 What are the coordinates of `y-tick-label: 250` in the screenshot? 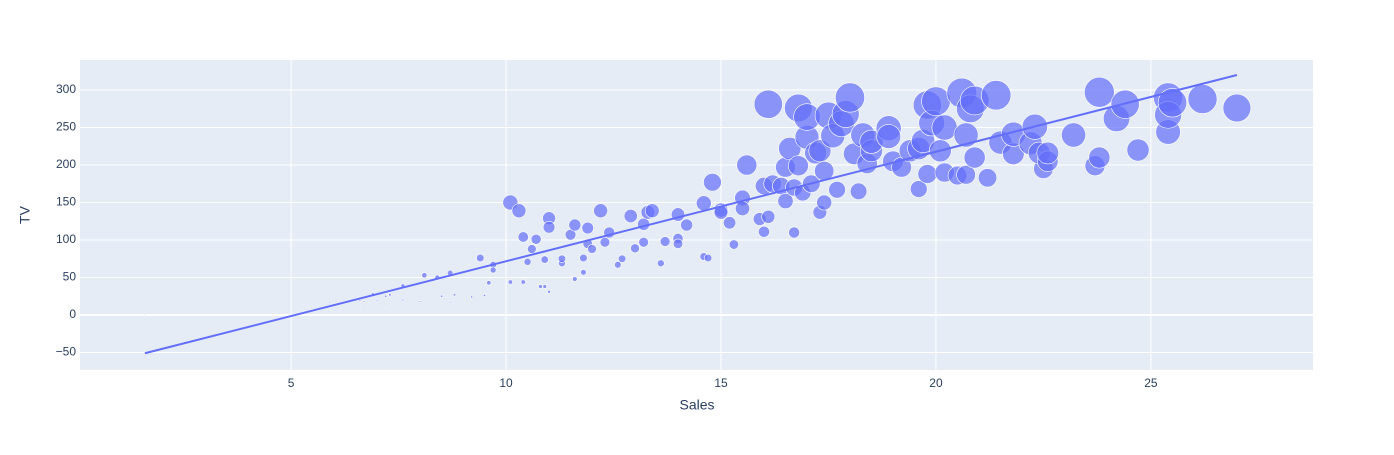 It's located at (66, 127).